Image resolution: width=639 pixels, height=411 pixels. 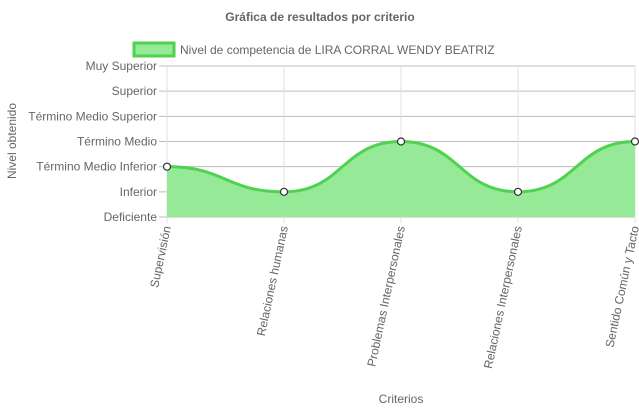 What do you see at coordinates (400, 166) in the screenshot?
I see `data-points` at bounding box center [400, 166].